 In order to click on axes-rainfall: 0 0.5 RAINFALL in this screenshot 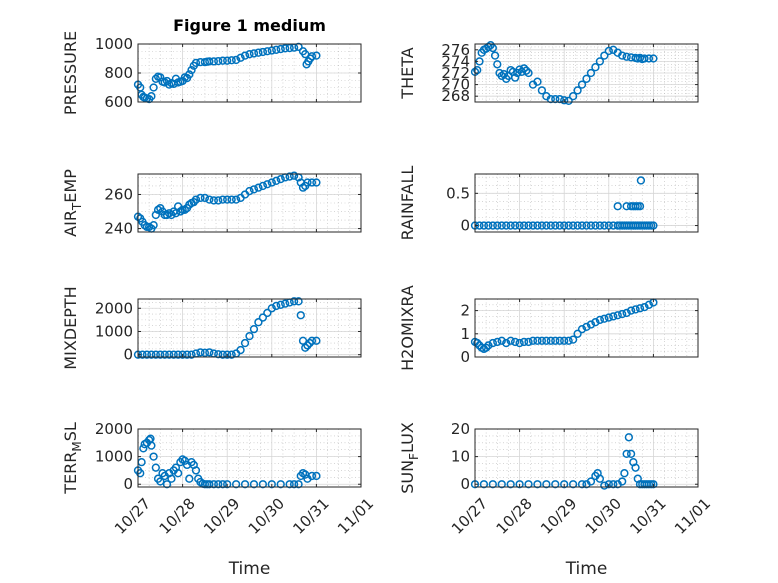, I will do `click(548, 203)`.